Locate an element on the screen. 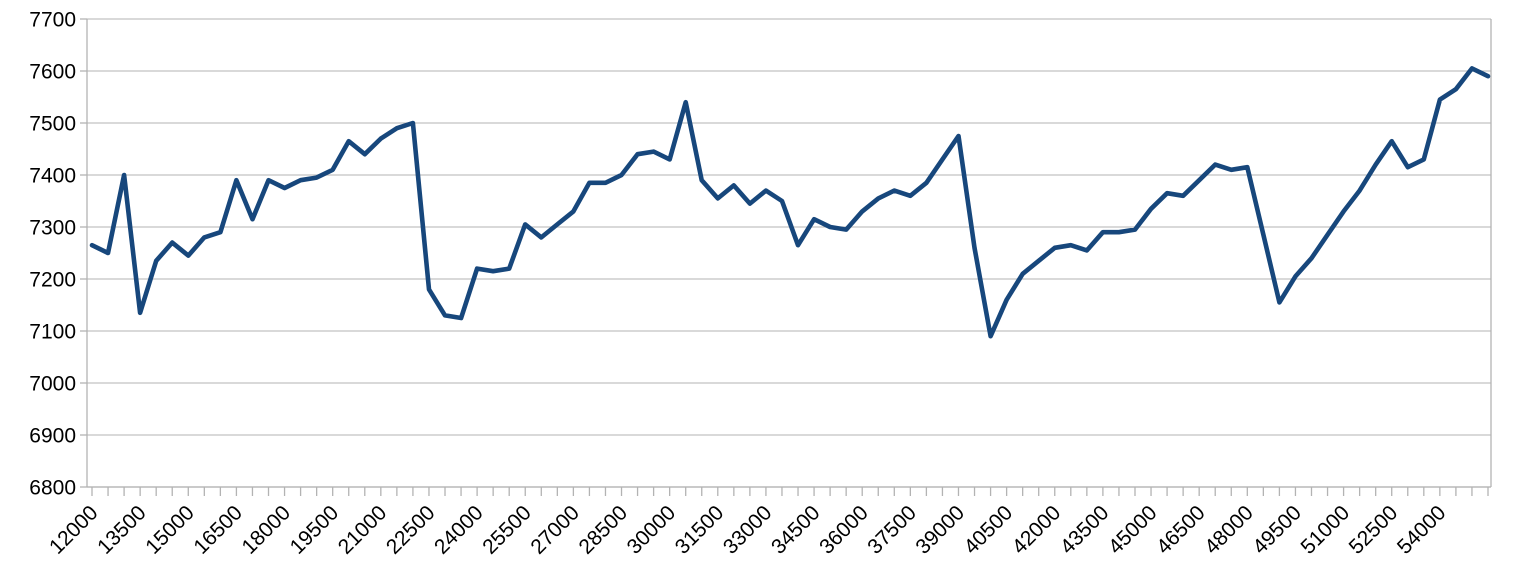 The width and height of the screenshot is (1513, 576). y-axis-label: 7000 is located at coordinates (52, 384).